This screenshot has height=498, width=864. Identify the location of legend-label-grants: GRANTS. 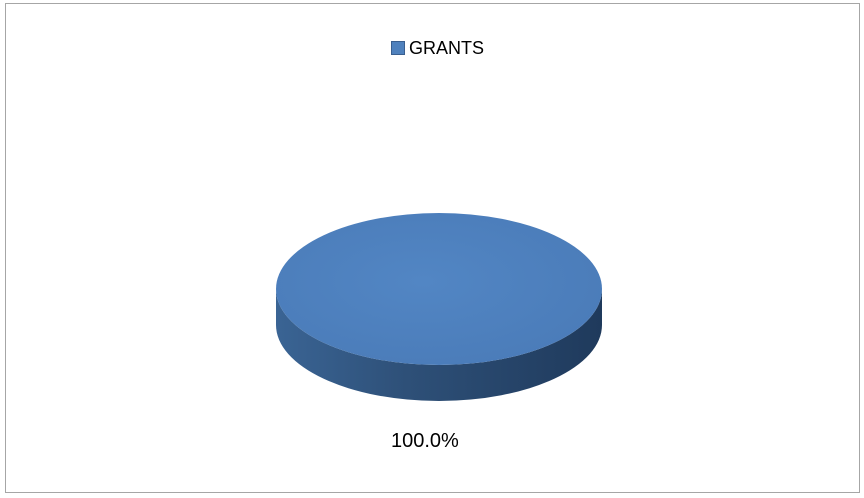
(447, 48).